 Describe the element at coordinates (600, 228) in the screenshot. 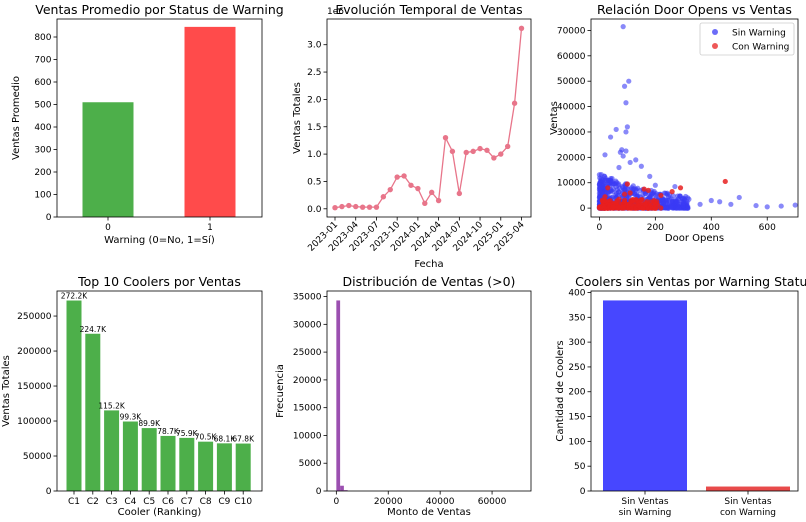

I see `door-opens-scatter-xtick-label: 0` at that location.